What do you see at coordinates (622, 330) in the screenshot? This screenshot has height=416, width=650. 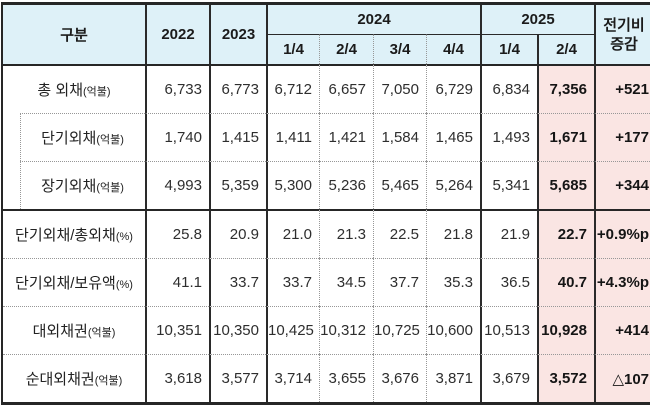 I see `change-cell: +414` at bounding box center [622, 330].